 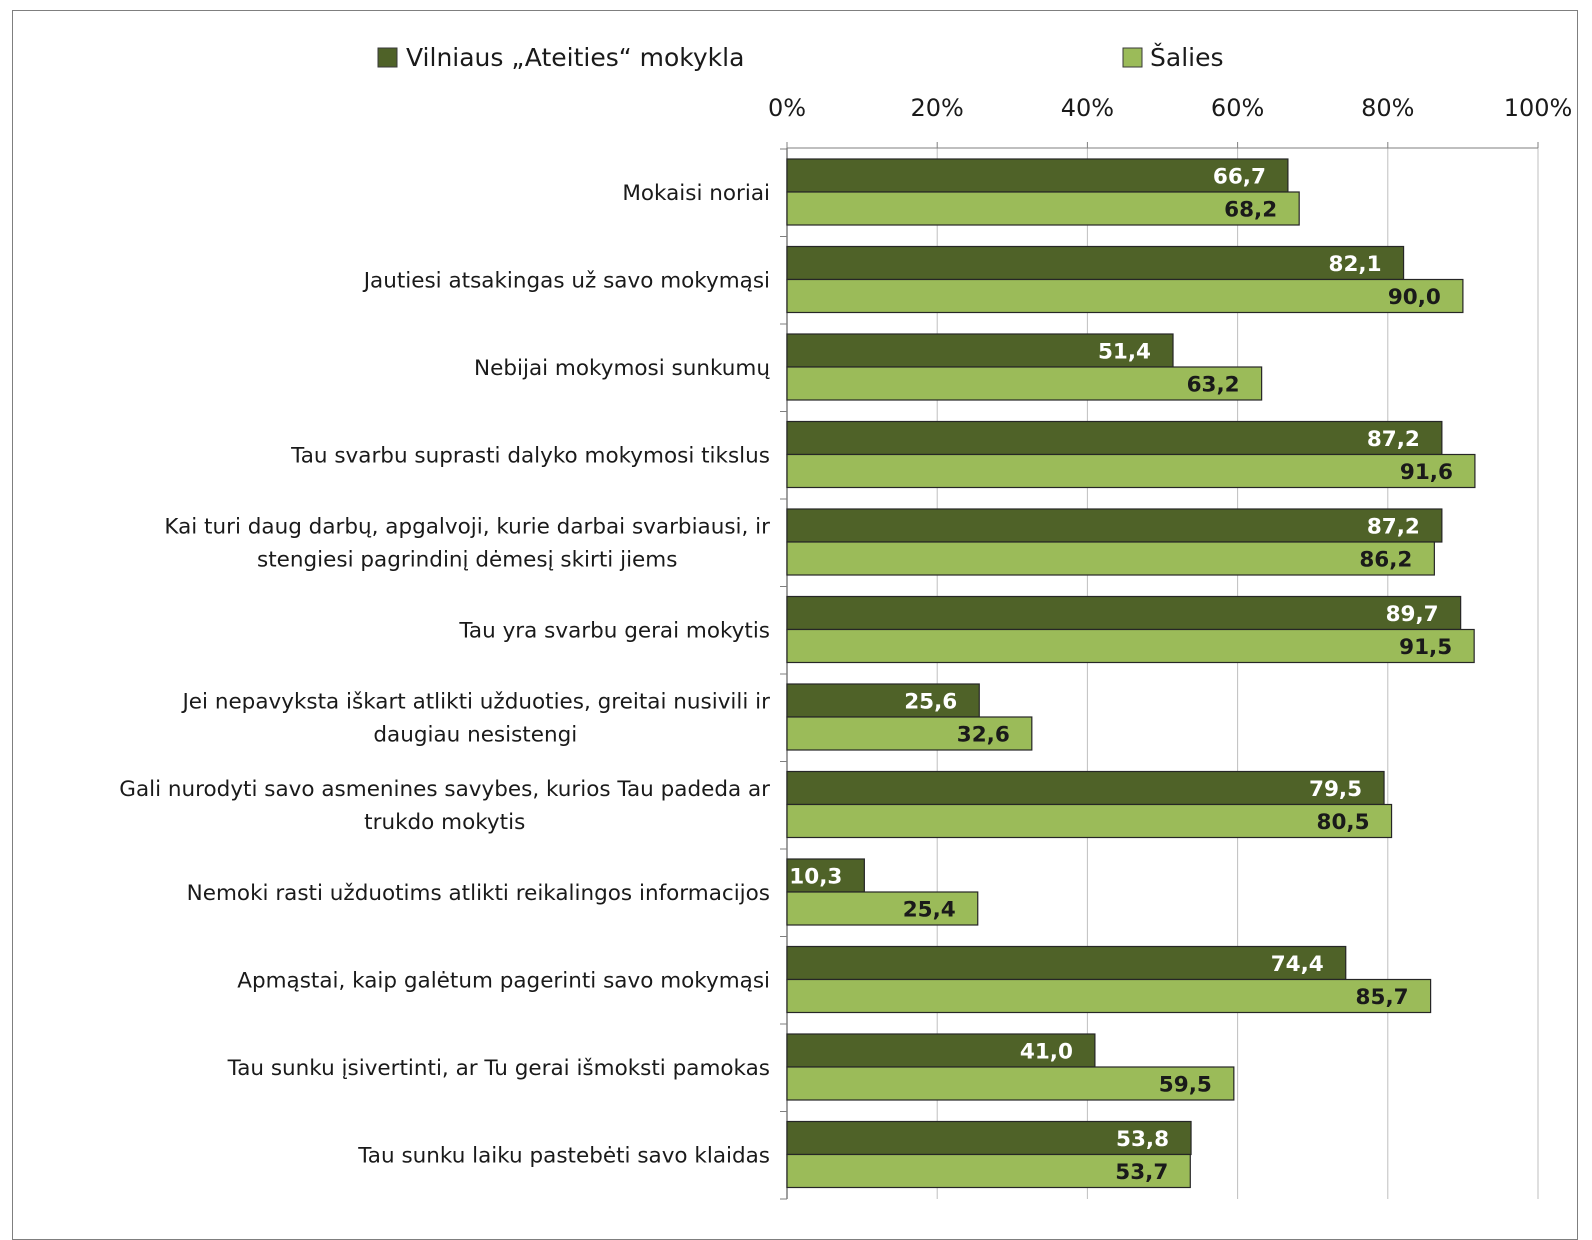 What do you see at coordinates (1382, 997) in the screenshot?
I see `data-label-series2-cat10: 85,7` at bounding box center [1382, 997].